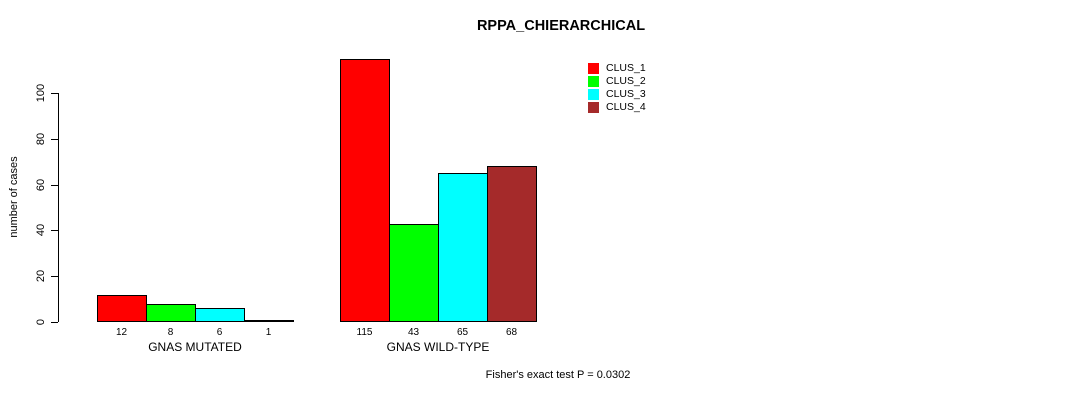 The width and height of the screenshot is (1090, 400). What do you see at coordinates (41, 230) in the screenshot?
I see `y-axis-tick-label: 40` at bounding box center [41, 230].